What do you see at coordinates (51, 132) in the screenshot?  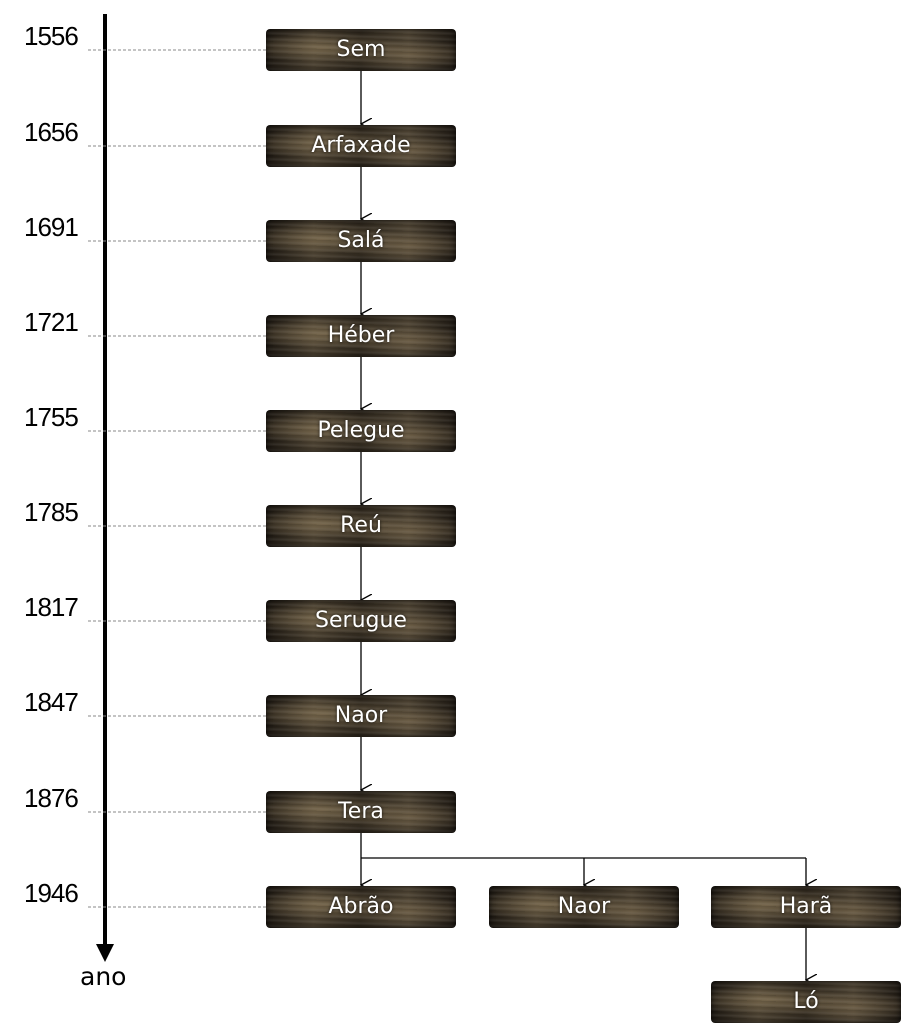 I see `year-label: 1656` at bounding box center [51, 132].